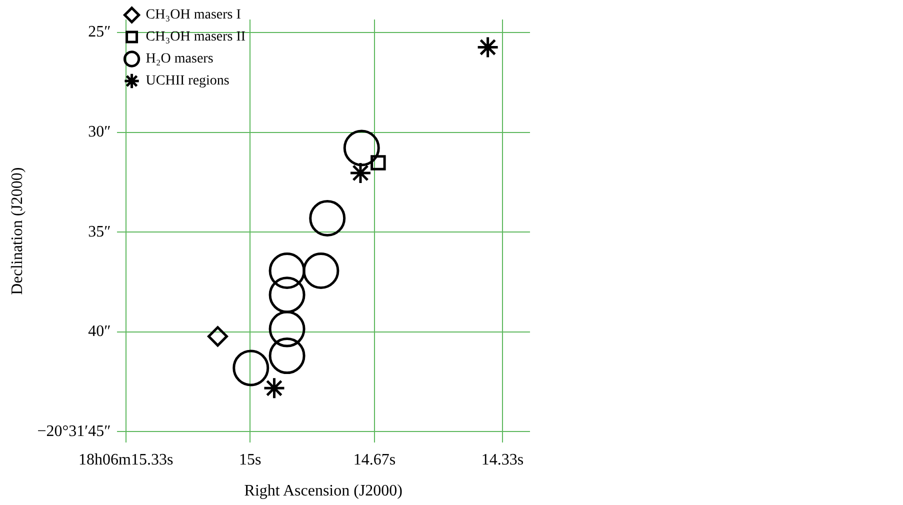 This screenshot has height=505, width=903. Describe the element at coordinates (502, 459) in the screenshot. I see `x-tick-label: 14.33s` at that location.